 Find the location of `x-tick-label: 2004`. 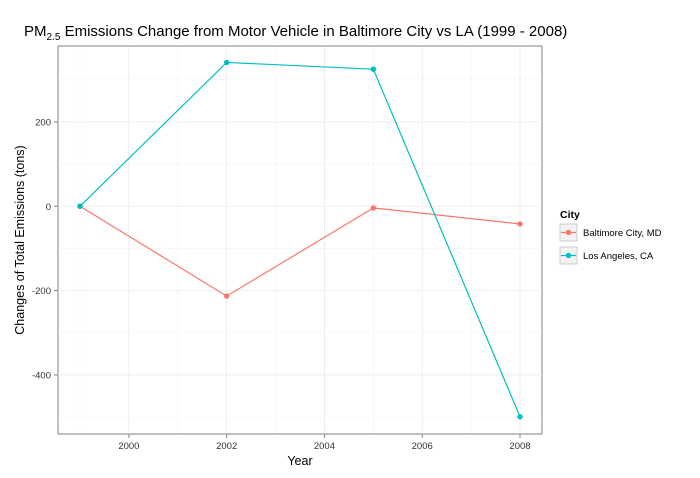

x-tick-label: 2004 is located at coordinates (324, 446).